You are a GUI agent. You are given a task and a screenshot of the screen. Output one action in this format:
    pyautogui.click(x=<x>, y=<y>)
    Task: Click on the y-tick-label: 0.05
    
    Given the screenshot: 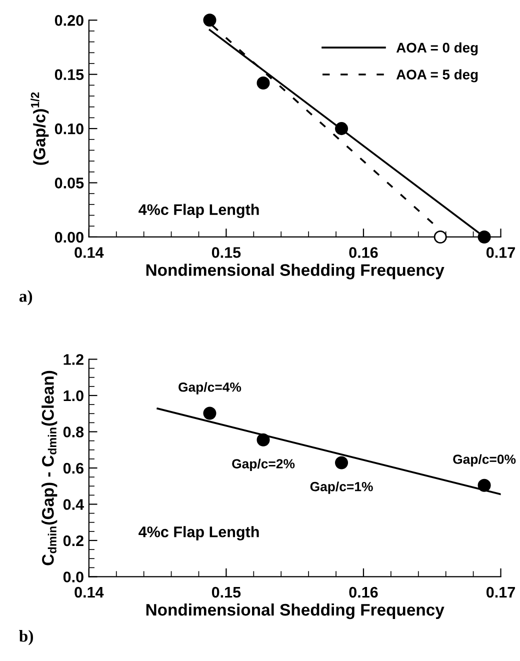 What is the action you would take?
    pyautogui.click(x=69, y=183)
    